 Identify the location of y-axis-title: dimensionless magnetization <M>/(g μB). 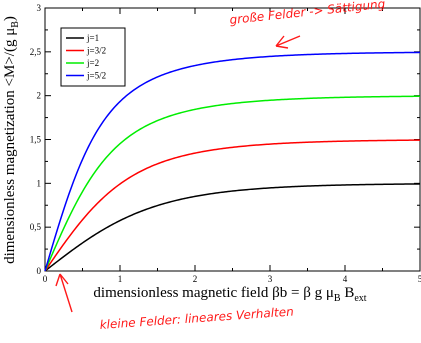
(11, 140).